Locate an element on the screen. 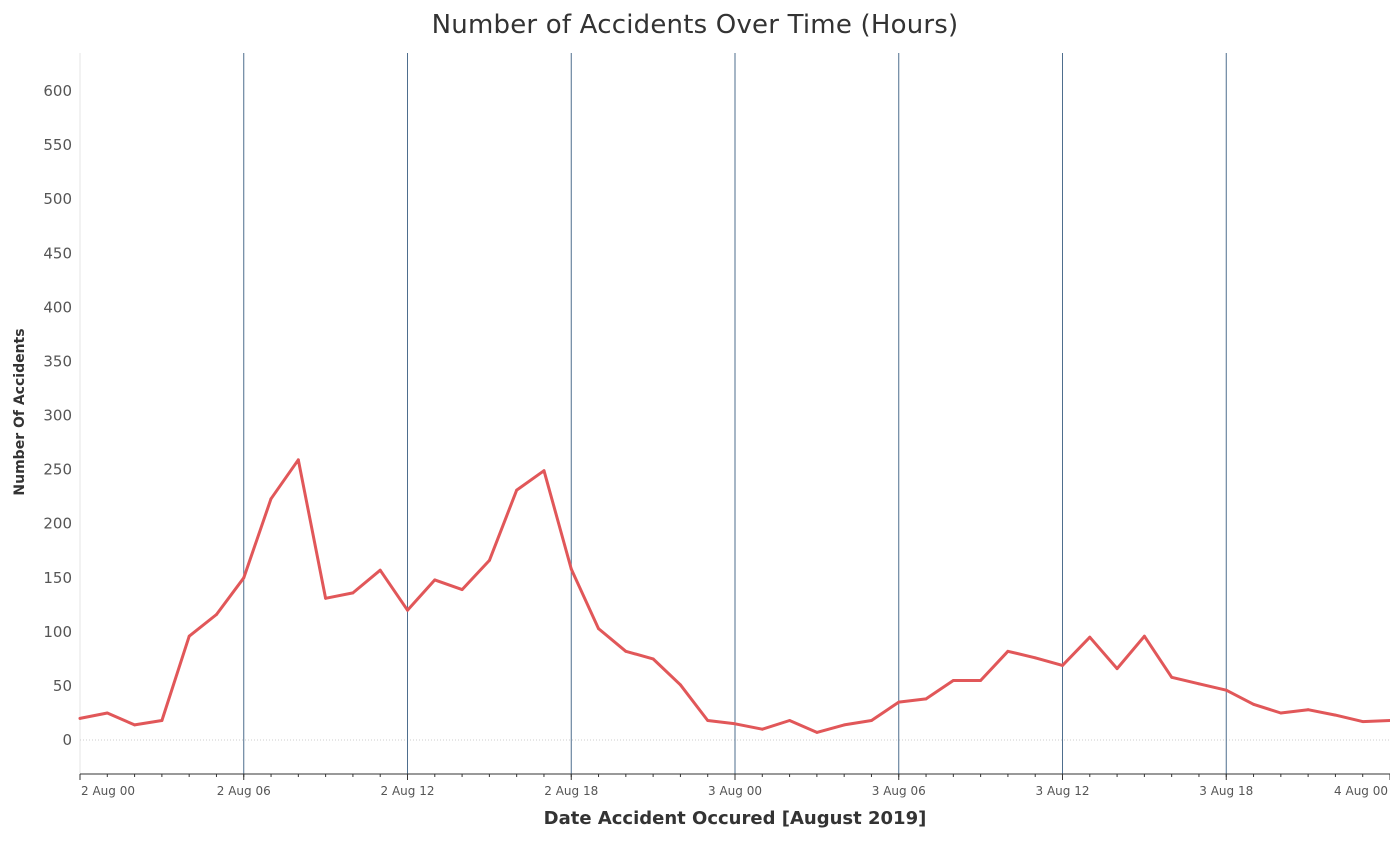 This screenshot has width=1390, height=841. y-tick-label: 50 is located at coordinates (62, 686).